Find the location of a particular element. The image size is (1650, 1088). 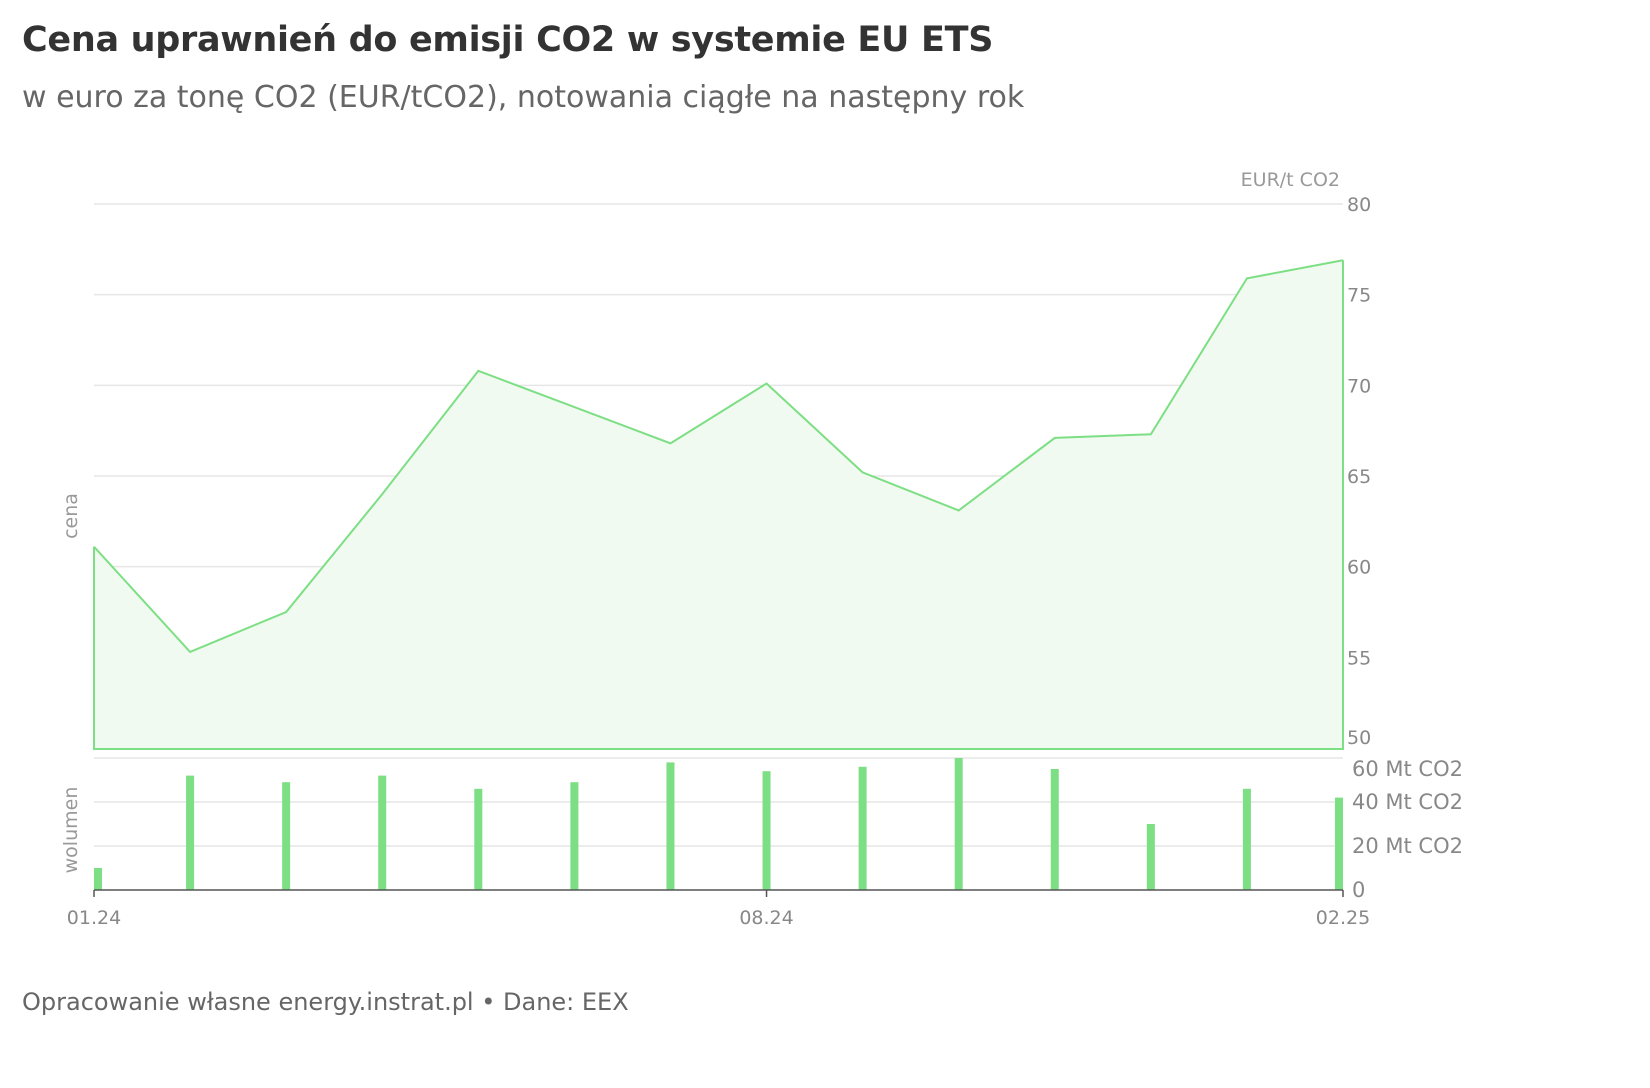

x-tick-label: 02.25 is located at coordinates (1343, 918).